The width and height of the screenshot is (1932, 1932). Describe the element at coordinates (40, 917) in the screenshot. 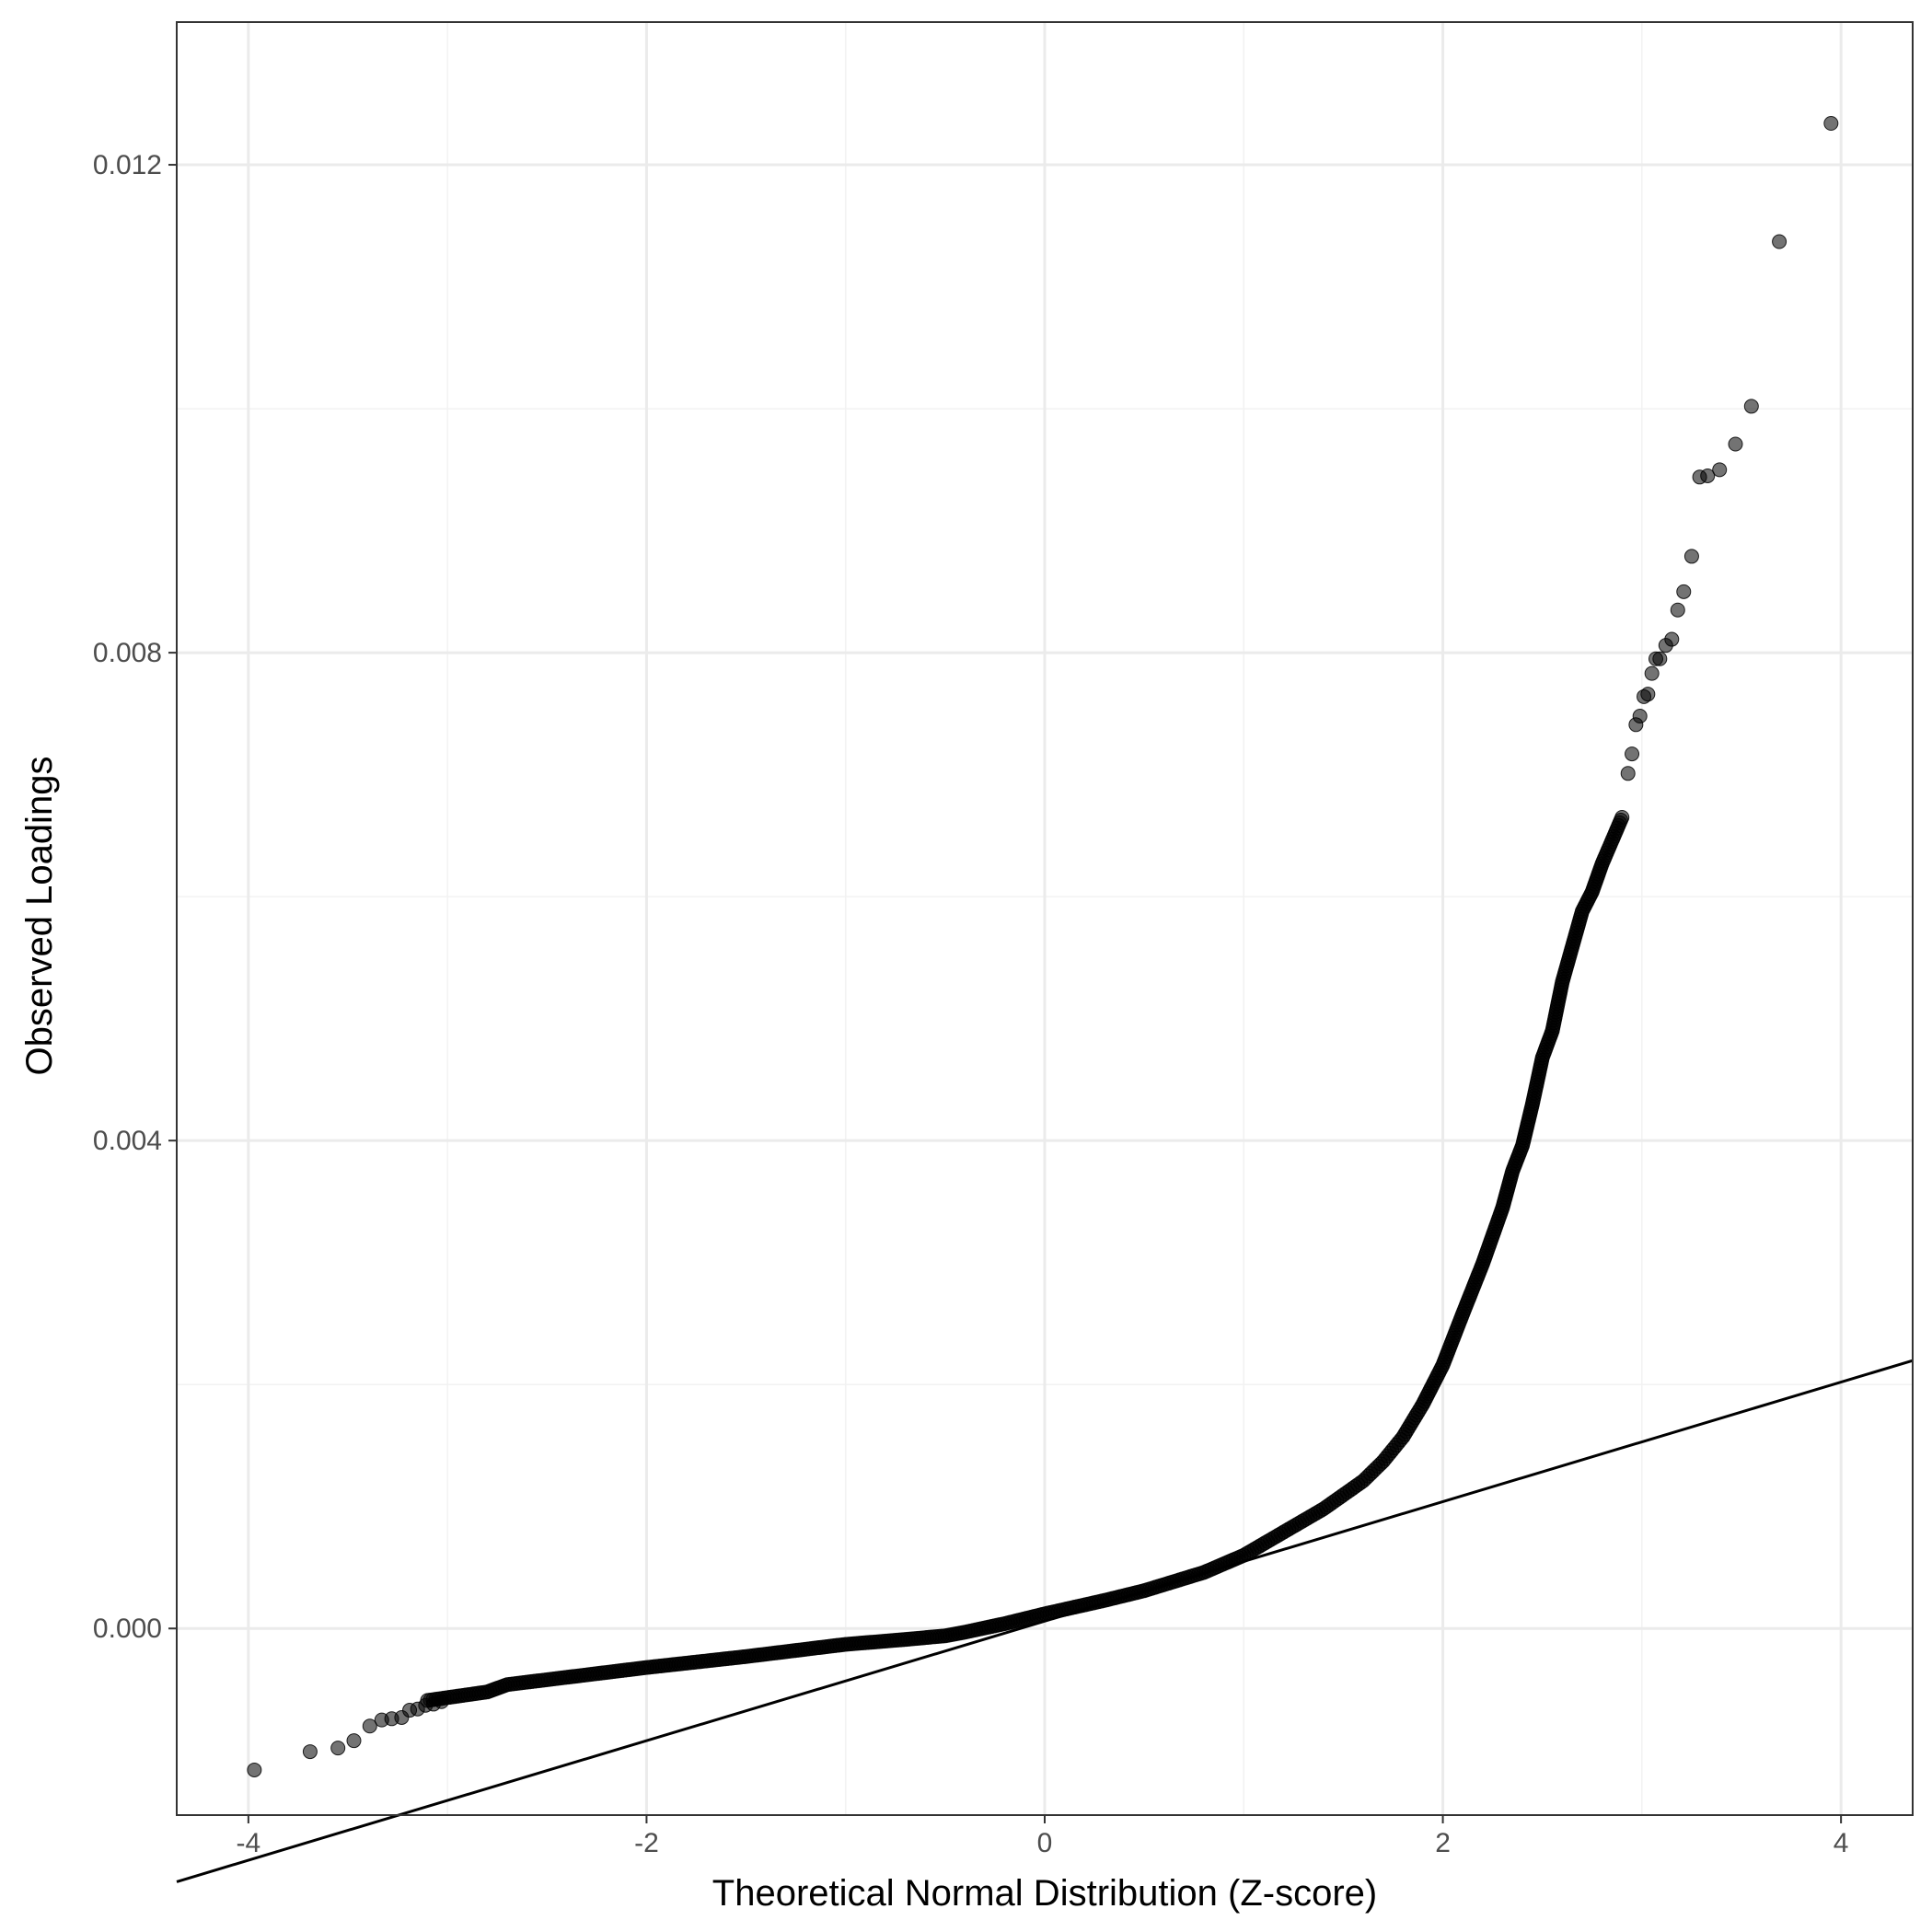

I see `y-axis-title: Observed Loadings` at that location.